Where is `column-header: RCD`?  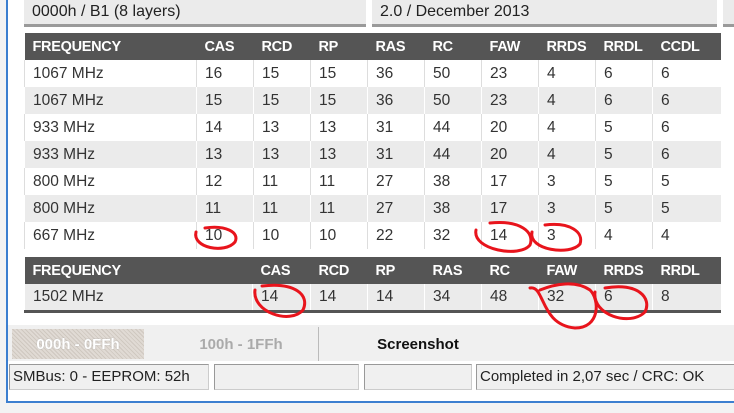 column-header: RCD is located at coordinates (339, 270).